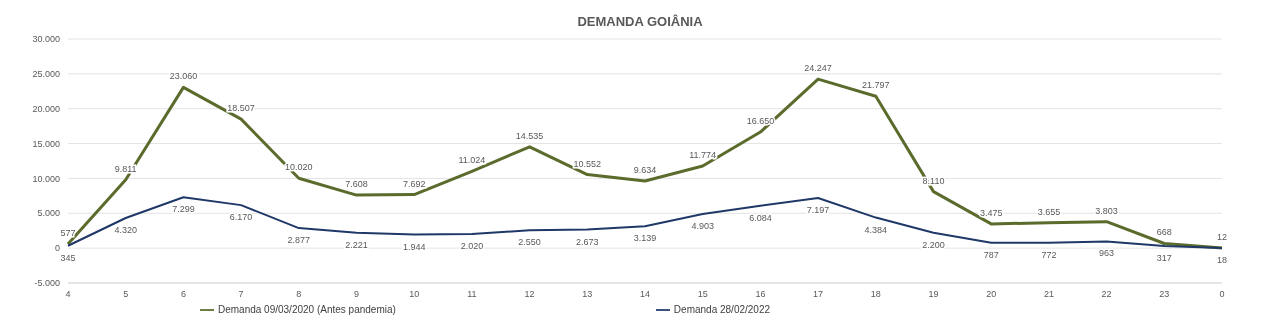 This screenshot has width=1280, height=326. I want to click on data-label: 21.797, so click(876, 85).